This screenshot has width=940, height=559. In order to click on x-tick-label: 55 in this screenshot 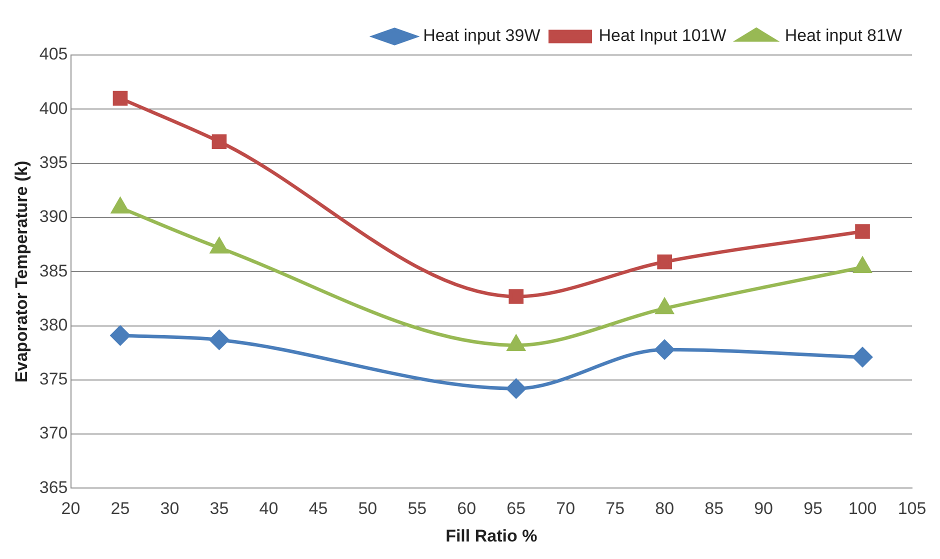, I will do `click(417, 508)`.